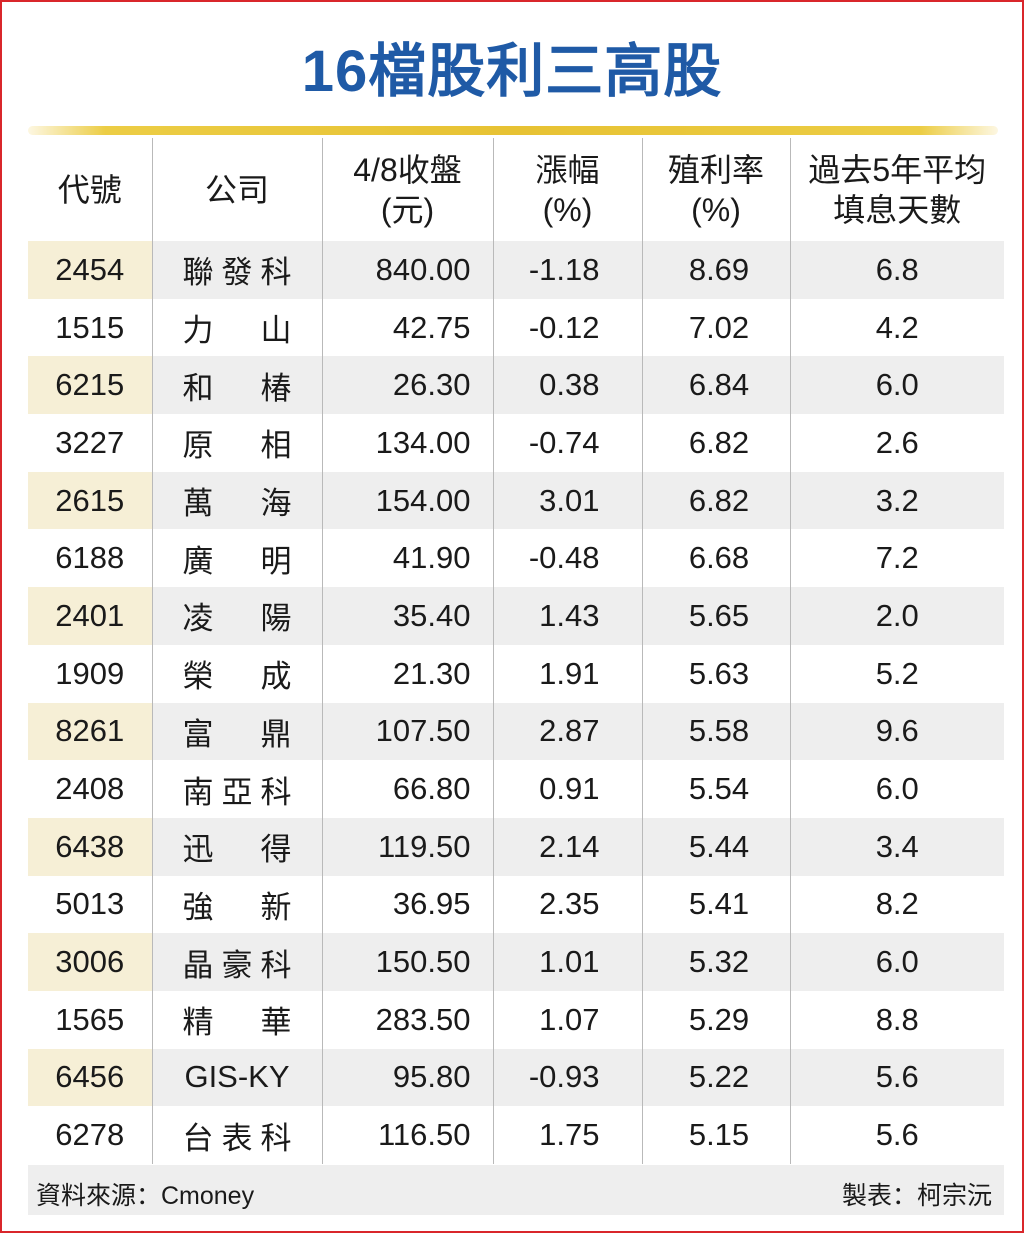  Describe the element at coordinates (90, 731) in the screenshot. I see `cell-code: 8261` at that location.